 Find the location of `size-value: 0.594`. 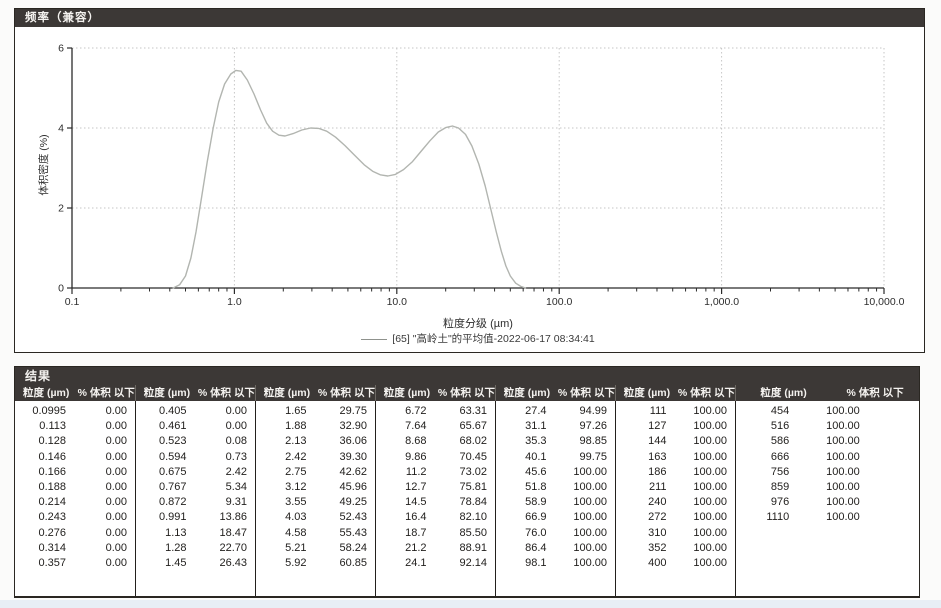

size-value: 0.594 is located at coordinates (172, 456).